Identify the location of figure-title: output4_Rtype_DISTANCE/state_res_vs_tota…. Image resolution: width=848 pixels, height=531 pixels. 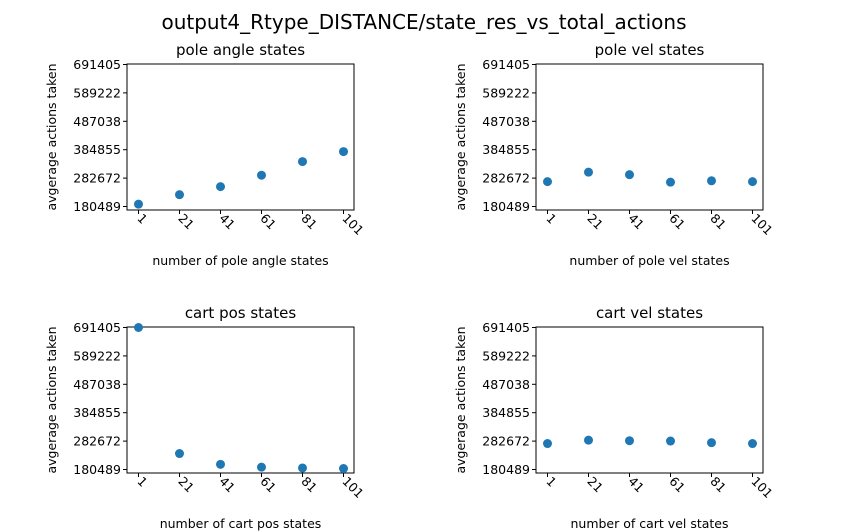
(423, 22).